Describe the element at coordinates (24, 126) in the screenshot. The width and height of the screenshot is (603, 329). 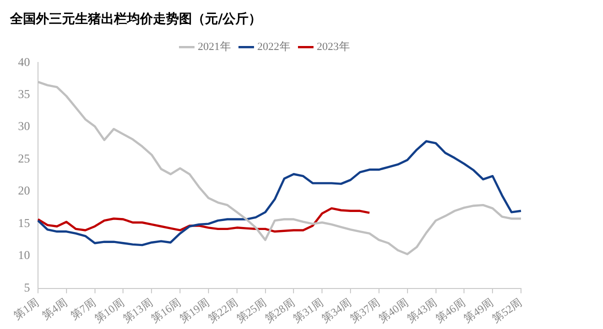
I see `y-tick-label: 30` at that location.